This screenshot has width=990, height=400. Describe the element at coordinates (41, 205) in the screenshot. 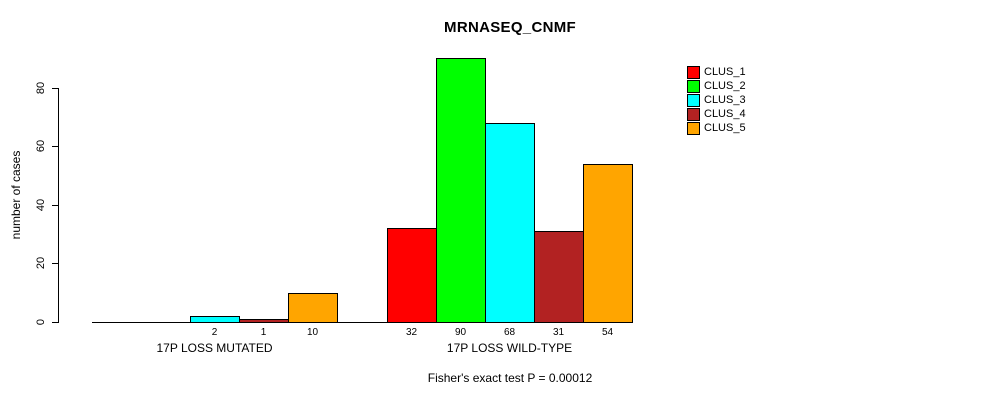

I see `y-tick-label: 40` at that location.